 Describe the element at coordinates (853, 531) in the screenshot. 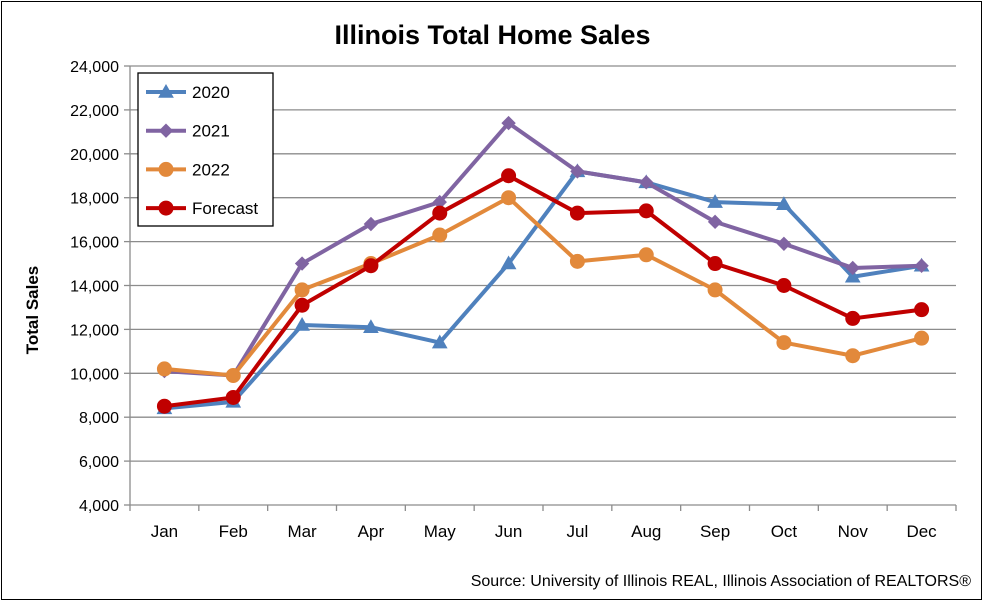

I see `x-tick-label: Nov` at that location.